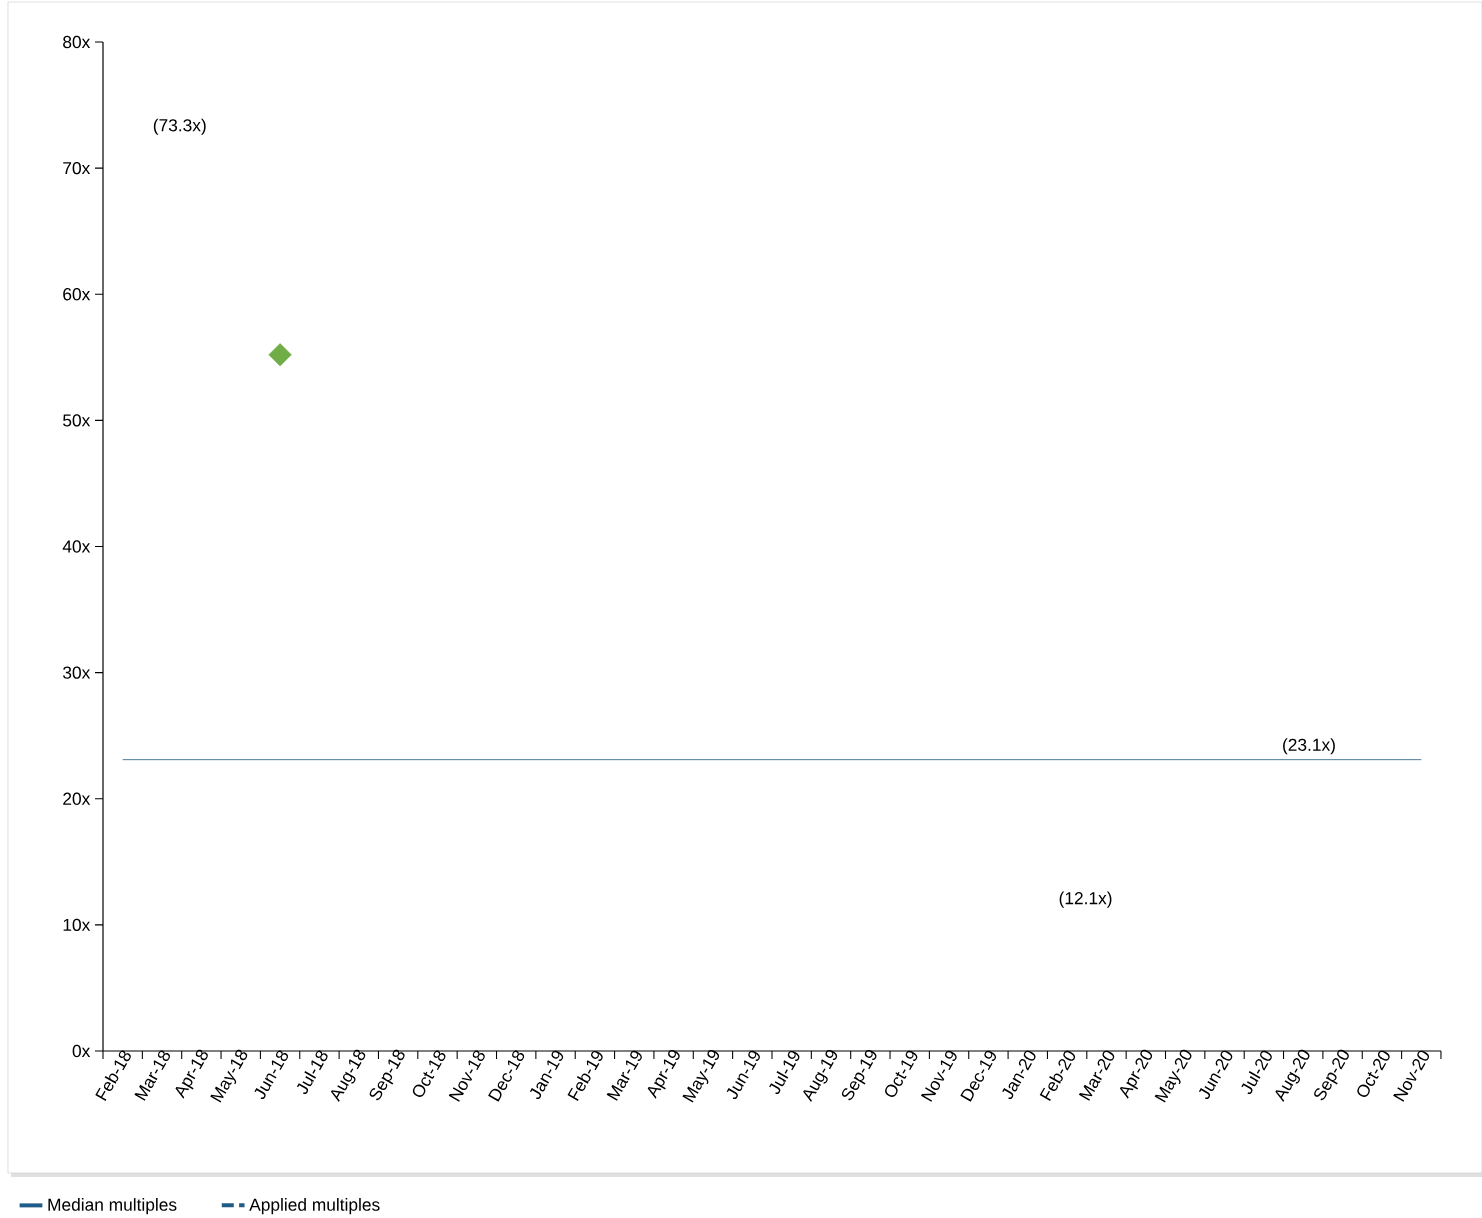 Image resolution: width=1482 pixels, height=1218 pixels. What do you see at coordinates (76, 546) in the screenshot?
I see `y-tick-label: 40x` at bounding box center [76, 546].